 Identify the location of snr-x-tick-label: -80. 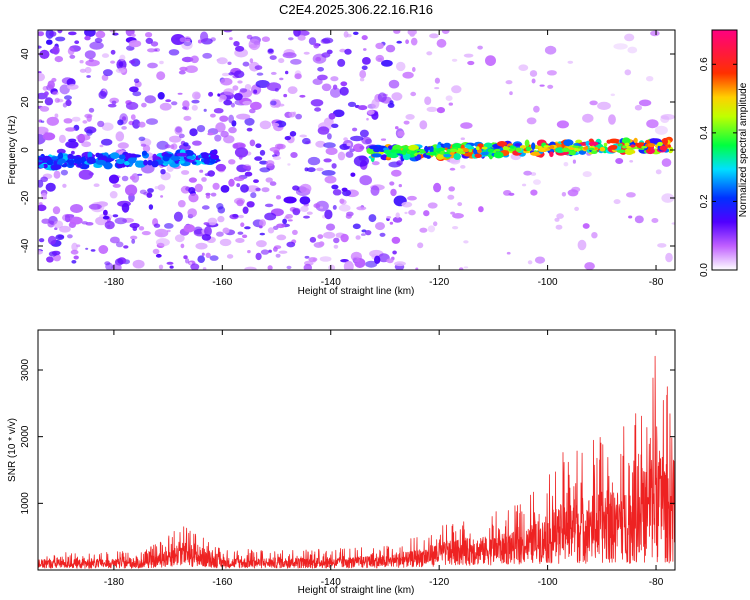
(656, 582).